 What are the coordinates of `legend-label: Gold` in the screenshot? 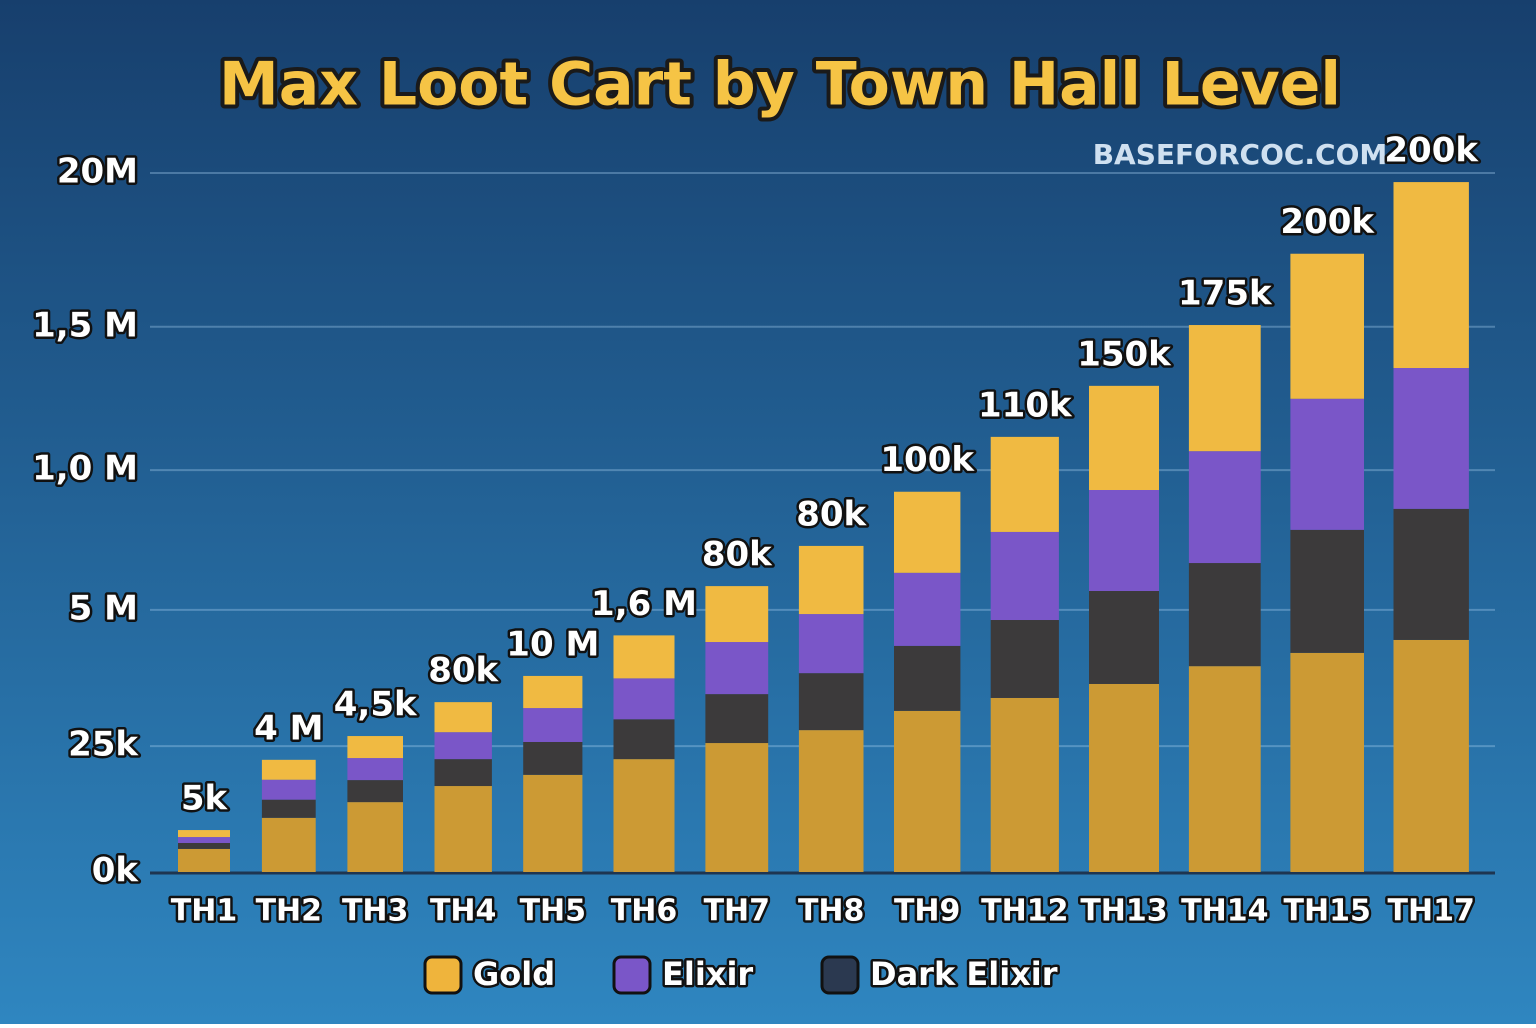 It's located at (514, 974).